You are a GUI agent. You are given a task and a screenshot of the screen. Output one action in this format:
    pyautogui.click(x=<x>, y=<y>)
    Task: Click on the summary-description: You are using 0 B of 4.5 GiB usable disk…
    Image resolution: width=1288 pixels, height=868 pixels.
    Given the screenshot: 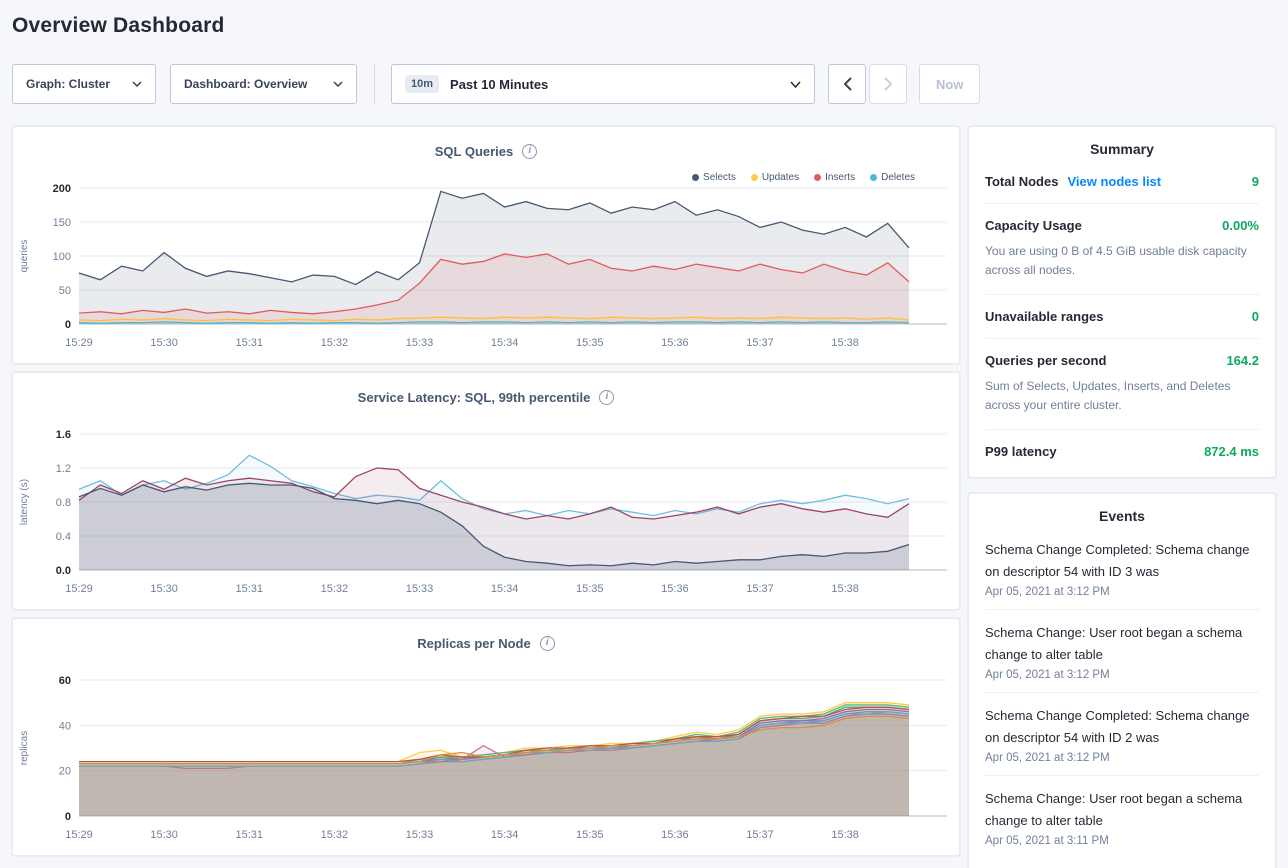 What is the action you would take?
    pyautogui.click(x=1116, y=260)
    